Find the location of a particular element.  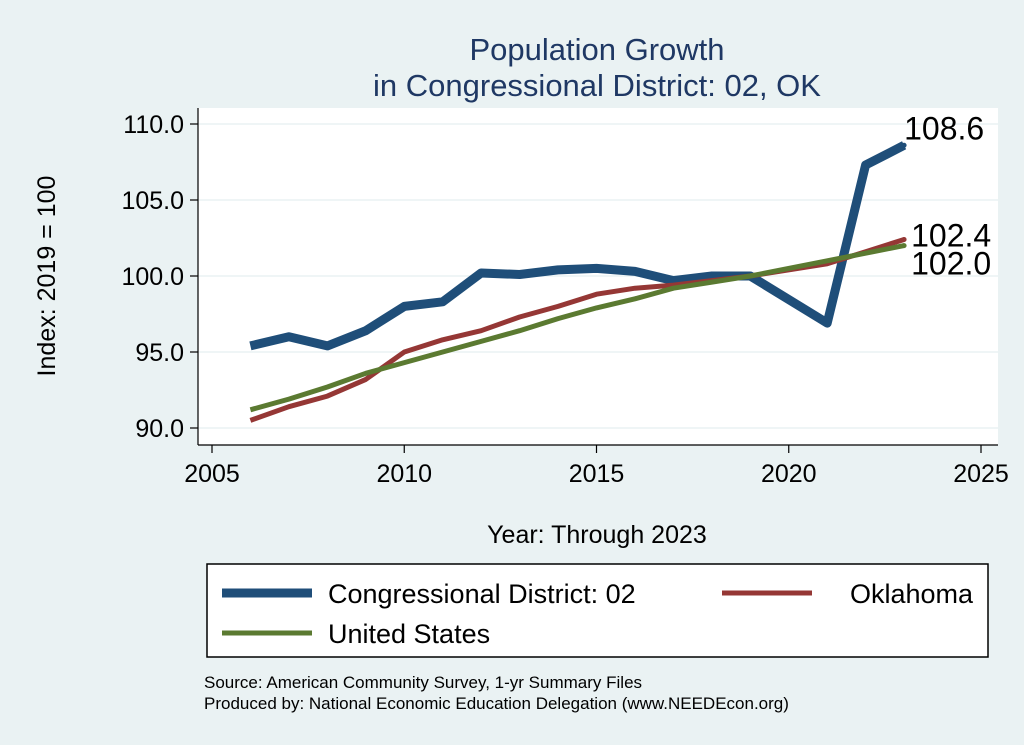

y-axis-title: Index: 2019 = 100 is located at coordinates (47, 276).